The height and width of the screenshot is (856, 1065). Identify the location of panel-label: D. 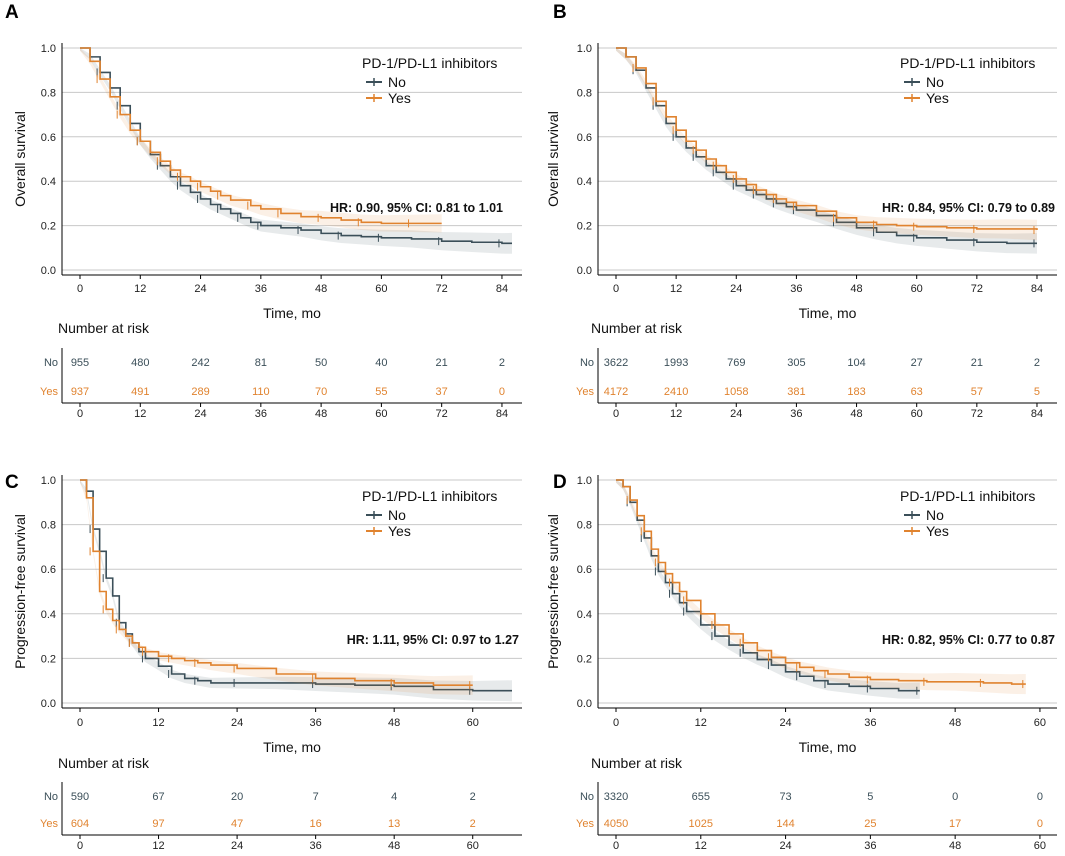
(560, 482).